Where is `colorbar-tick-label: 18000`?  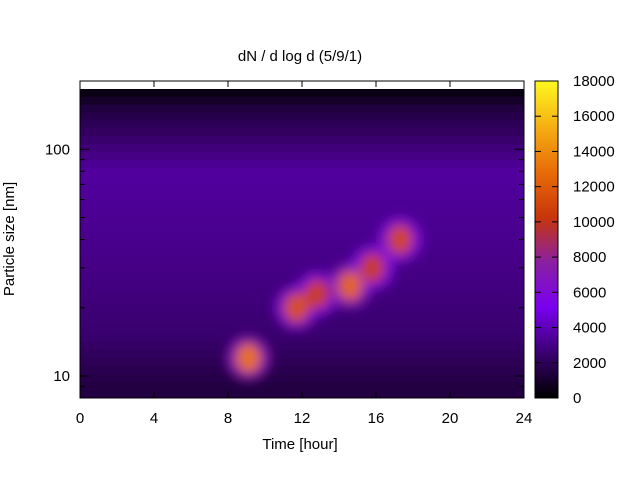 colorbar-tick-label: 18000 is located at coordinates (594, 81).